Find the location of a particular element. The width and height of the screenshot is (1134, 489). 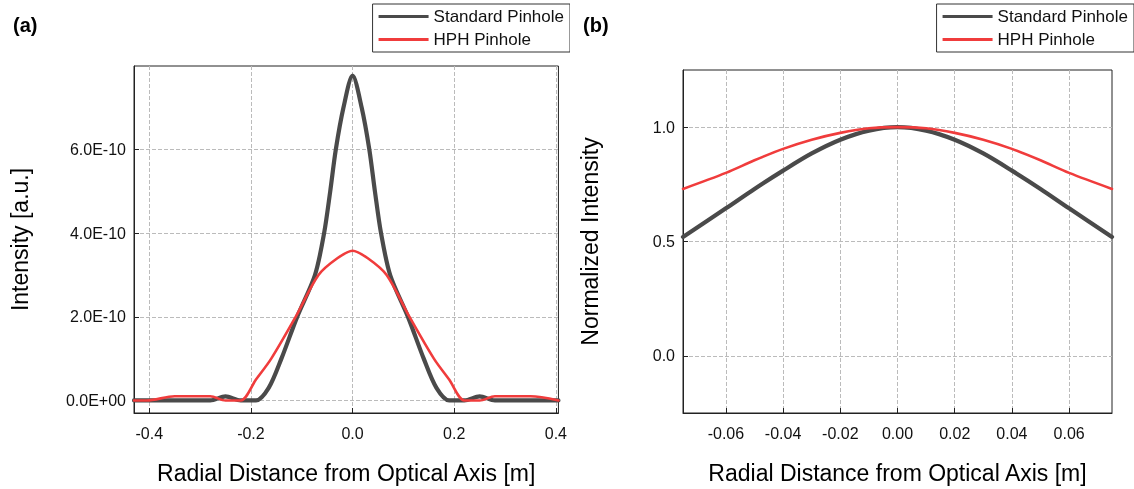

y-tick-label: 2.0E-10 is located at coordinates (98, 317).